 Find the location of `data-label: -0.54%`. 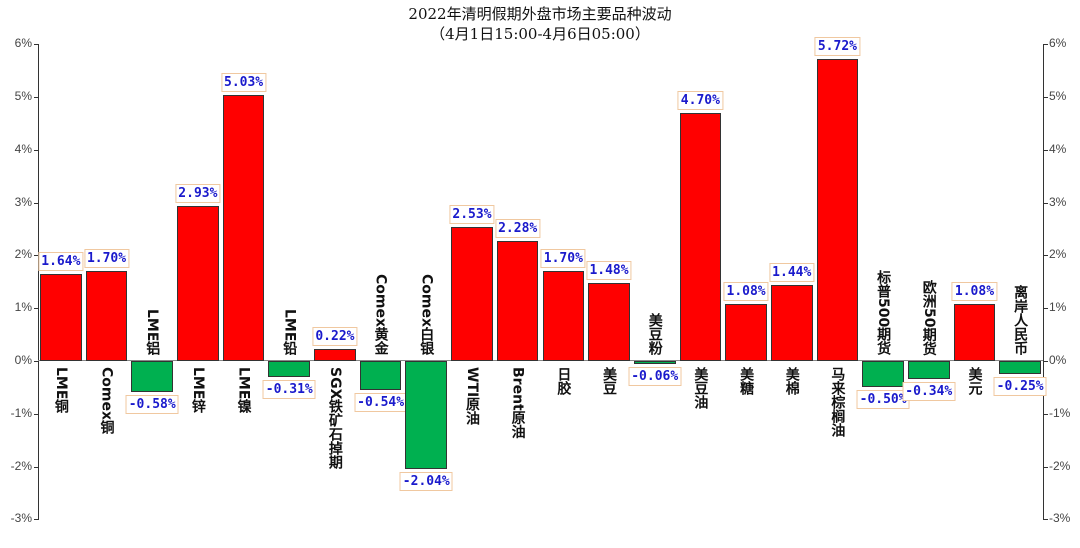

data-label: -0.54% is located at coordinates (381, 402).